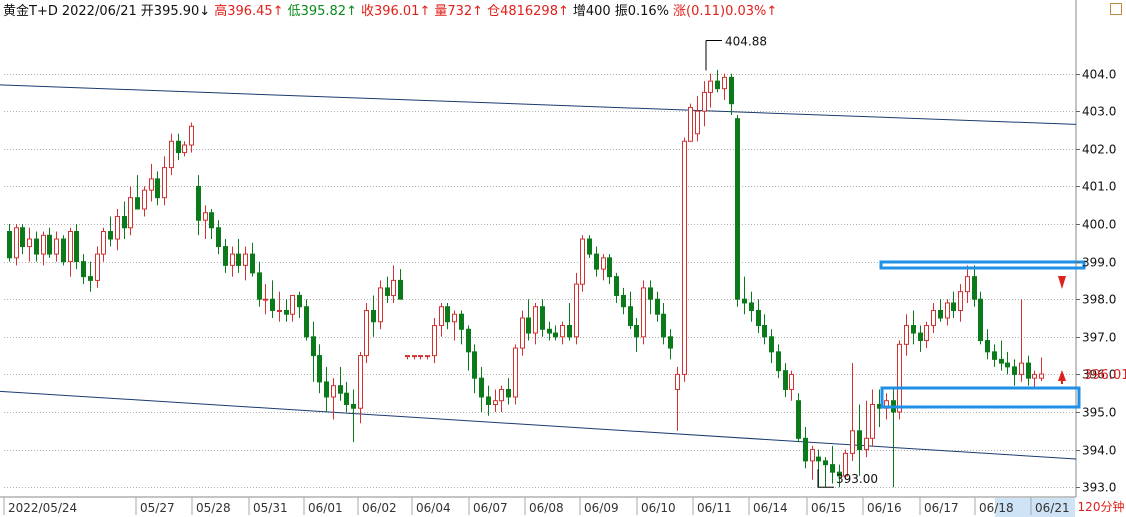 This screenshot has width=1126, height=517. Describe the element at coordinates (828, 508) in the screenshot. I see `date-label: 06/15` at that location.